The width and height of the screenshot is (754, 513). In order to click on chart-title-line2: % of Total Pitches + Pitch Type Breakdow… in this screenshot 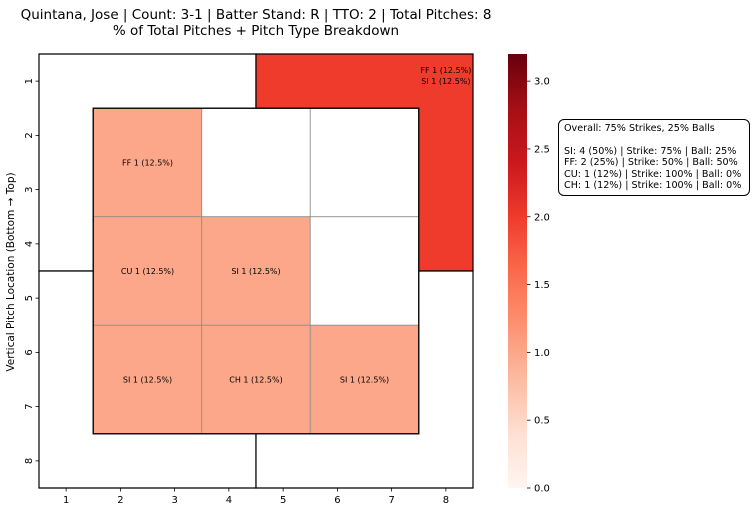, I will do `click(256, 31)`.